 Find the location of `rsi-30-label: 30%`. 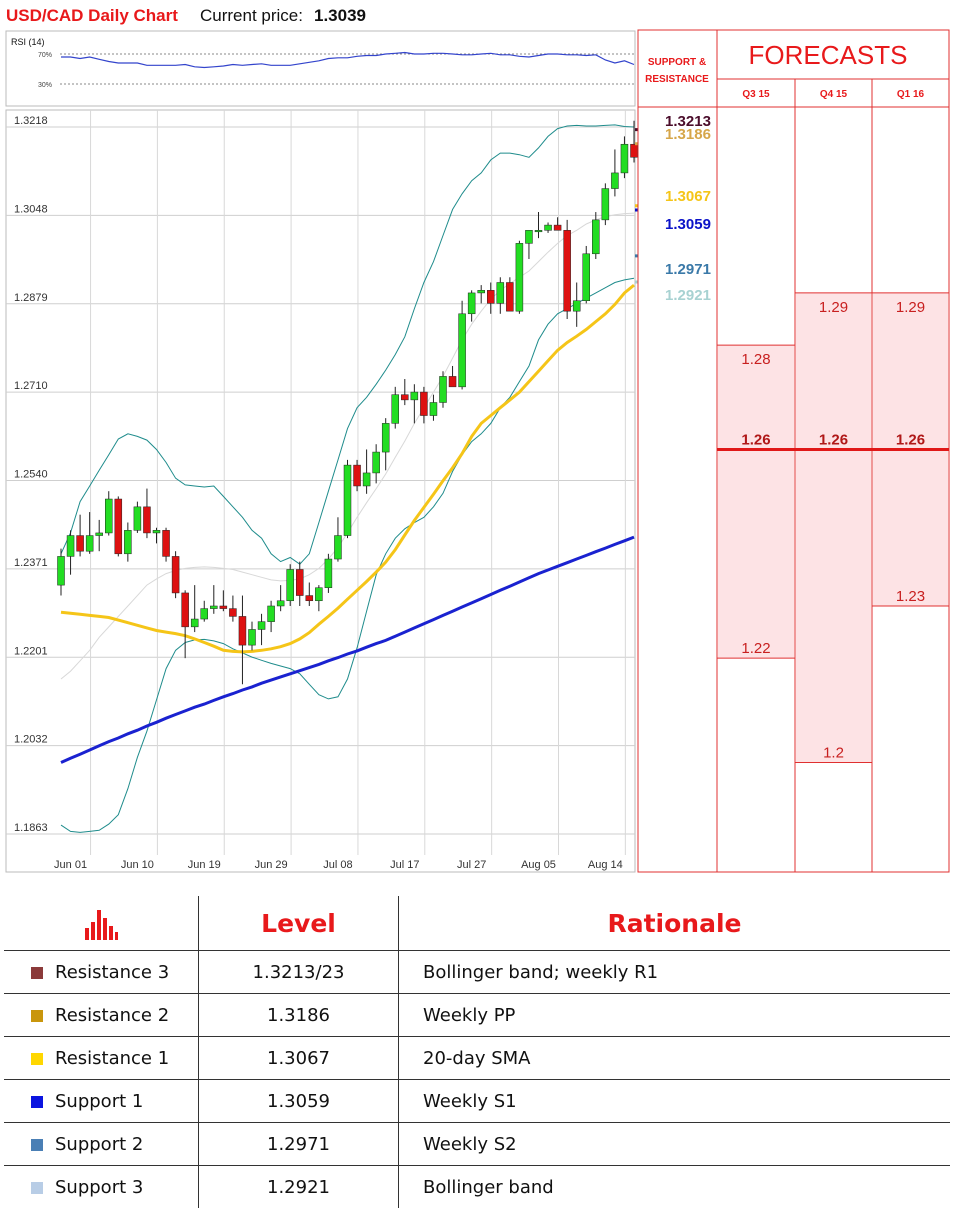

rsi-30-label: 30% is located at coordinates (45, 85).